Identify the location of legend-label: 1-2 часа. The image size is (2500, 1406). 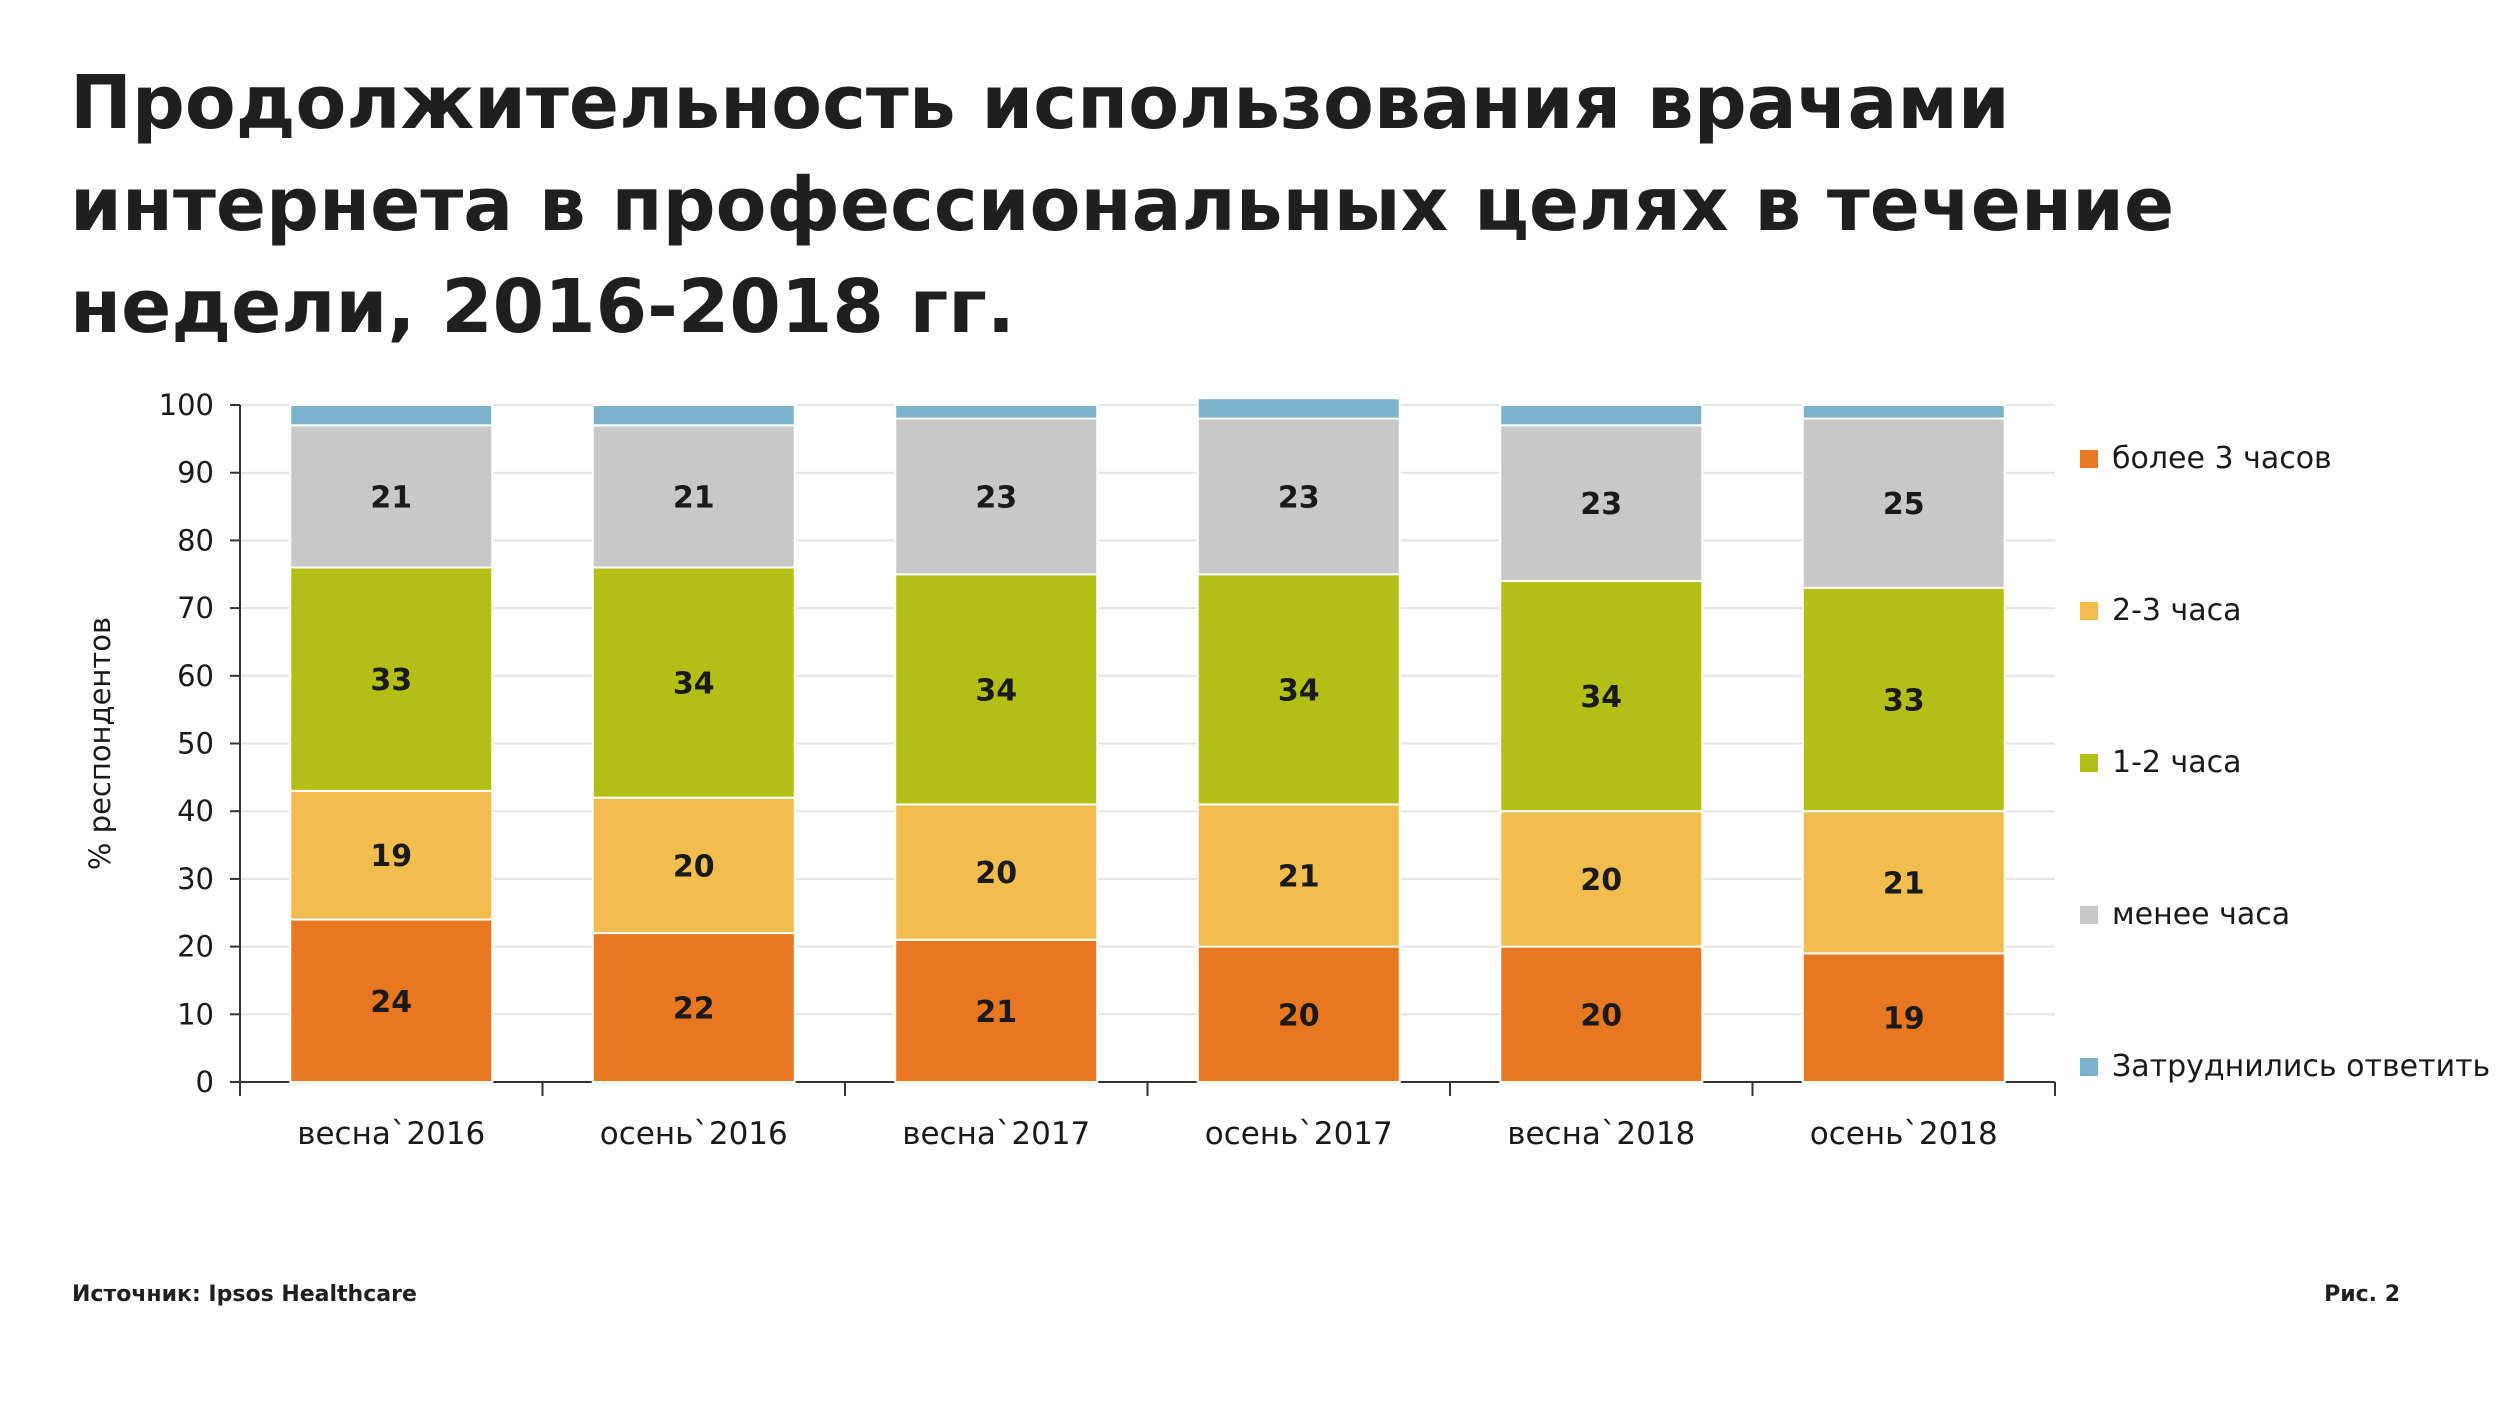
(2177, 762).